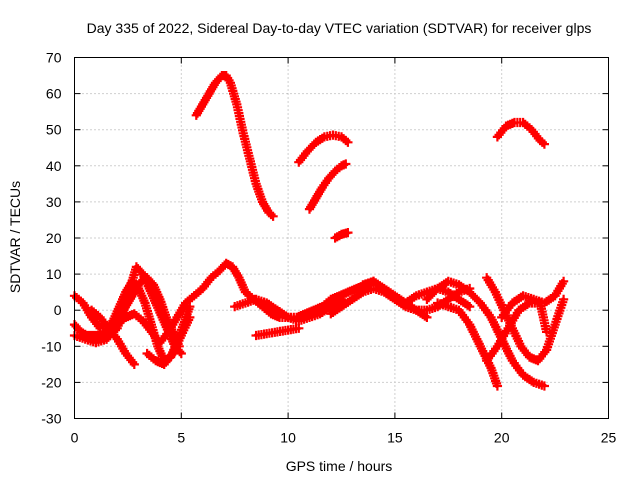 The width and height of the screenshot is (640, 480). I want to click on y-axis-label: SDTVAR / TECUs, so click(15, 237).